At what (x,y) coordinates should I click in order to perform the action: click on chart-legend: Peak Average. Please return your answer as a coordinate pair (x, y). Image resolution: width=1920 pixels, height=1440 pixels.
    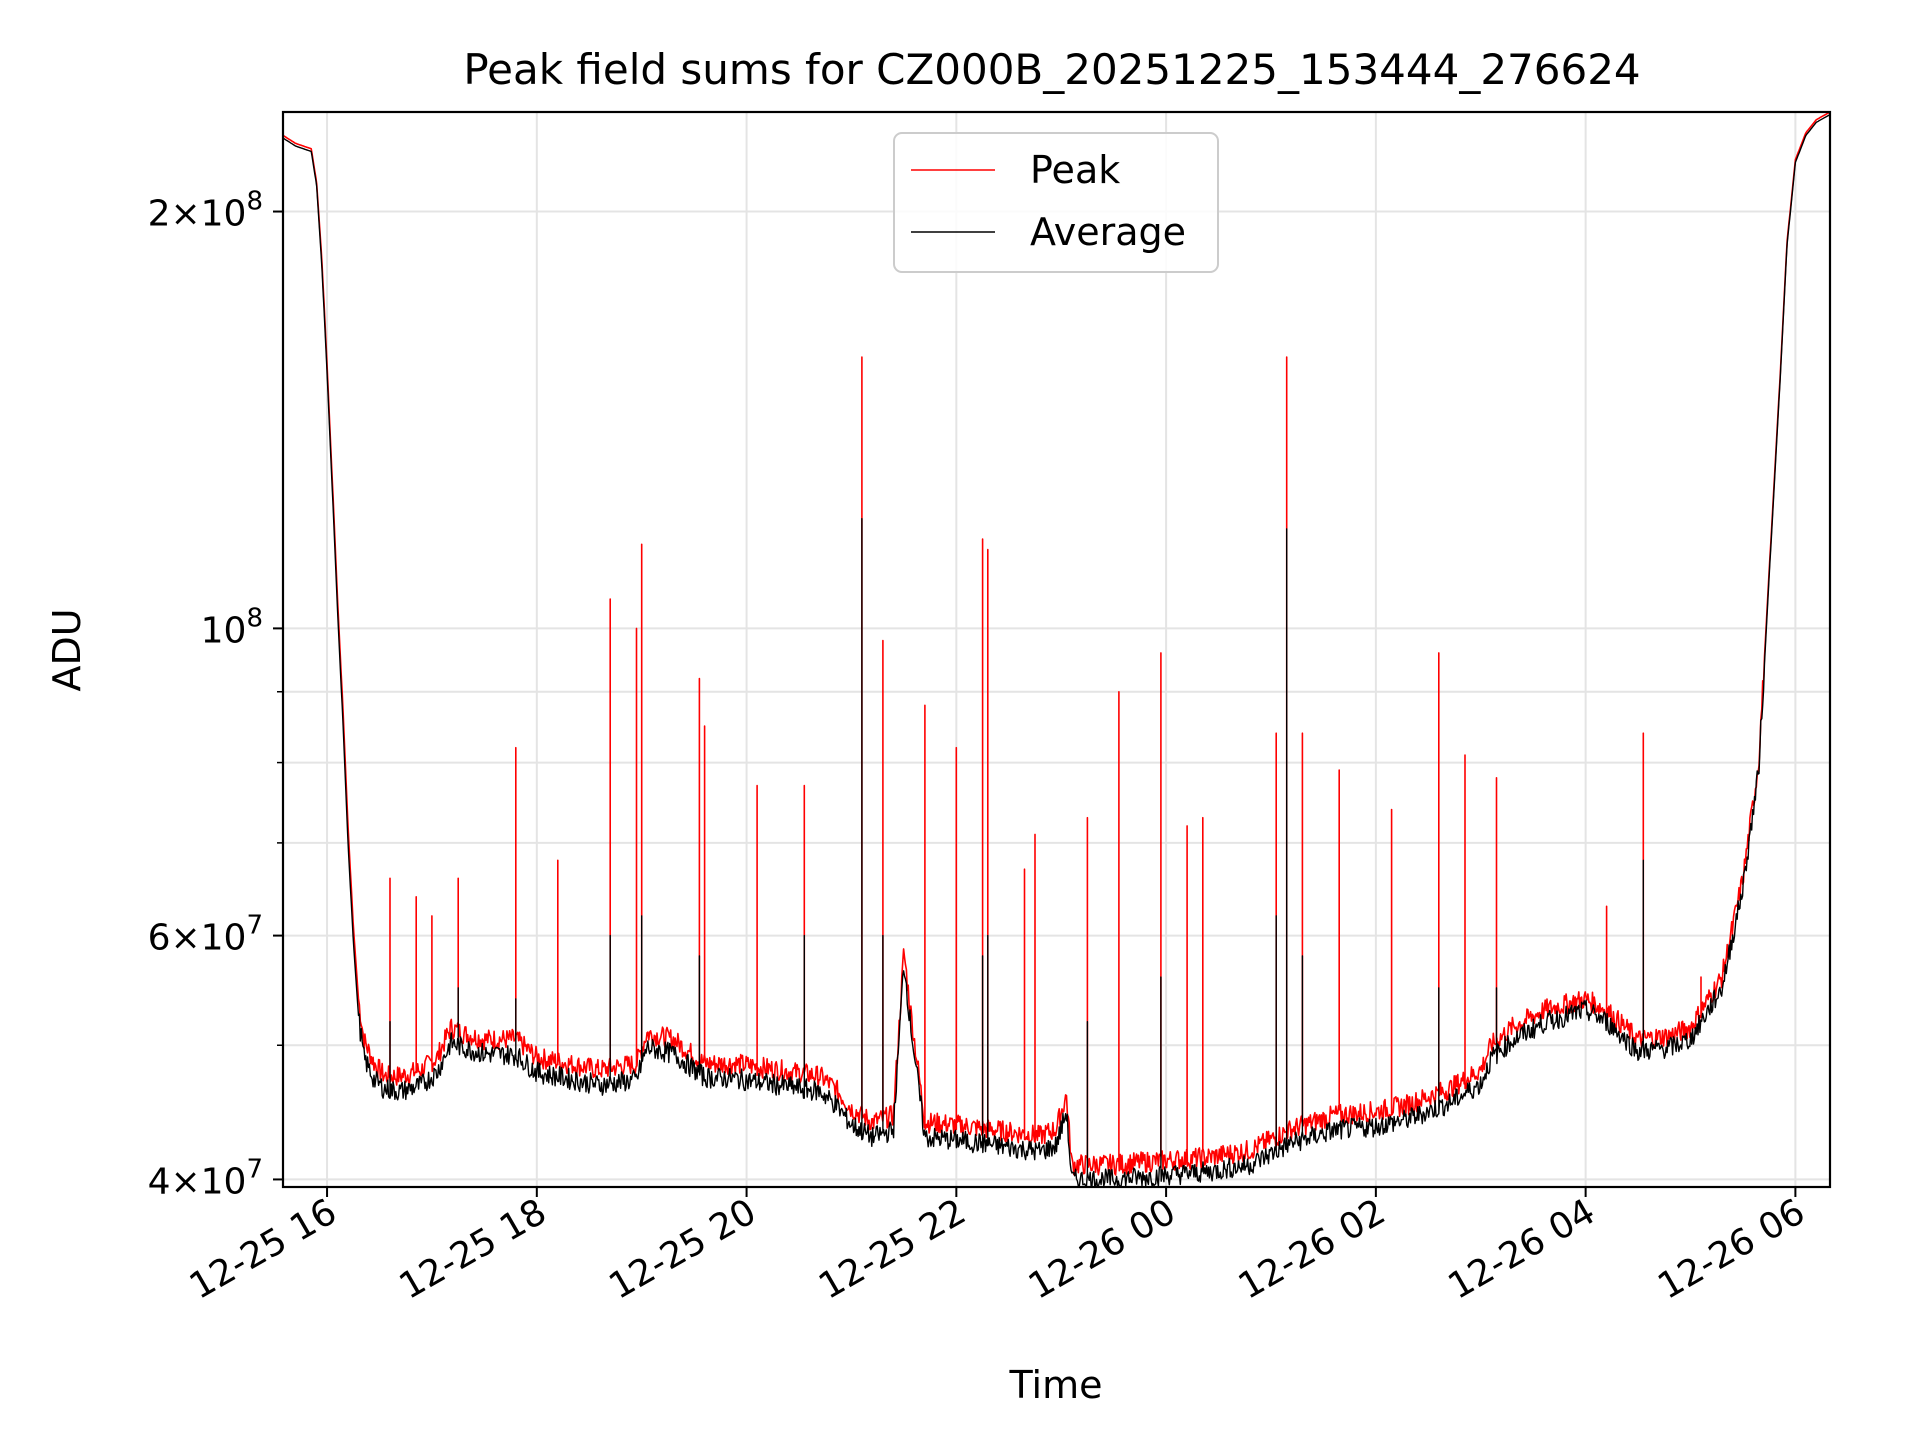
    Looking at the image, I should click on (1056, 202).